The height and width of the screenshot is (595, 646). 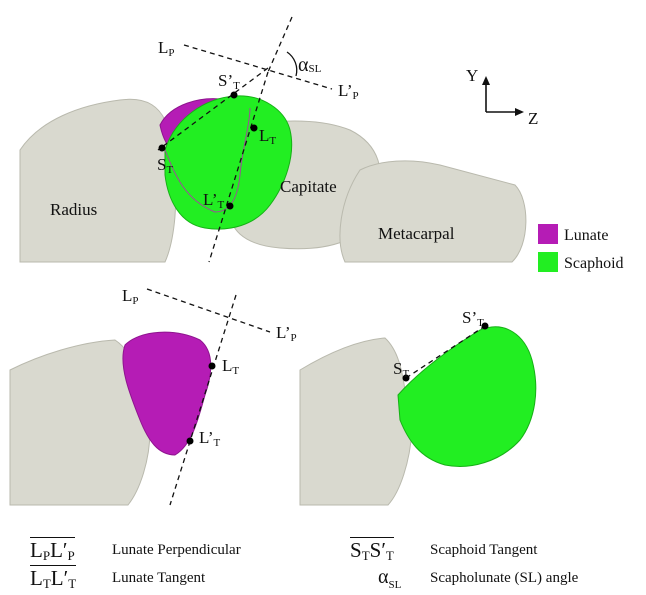 I want to click on point-lt-top, so click(x=254, y=128).